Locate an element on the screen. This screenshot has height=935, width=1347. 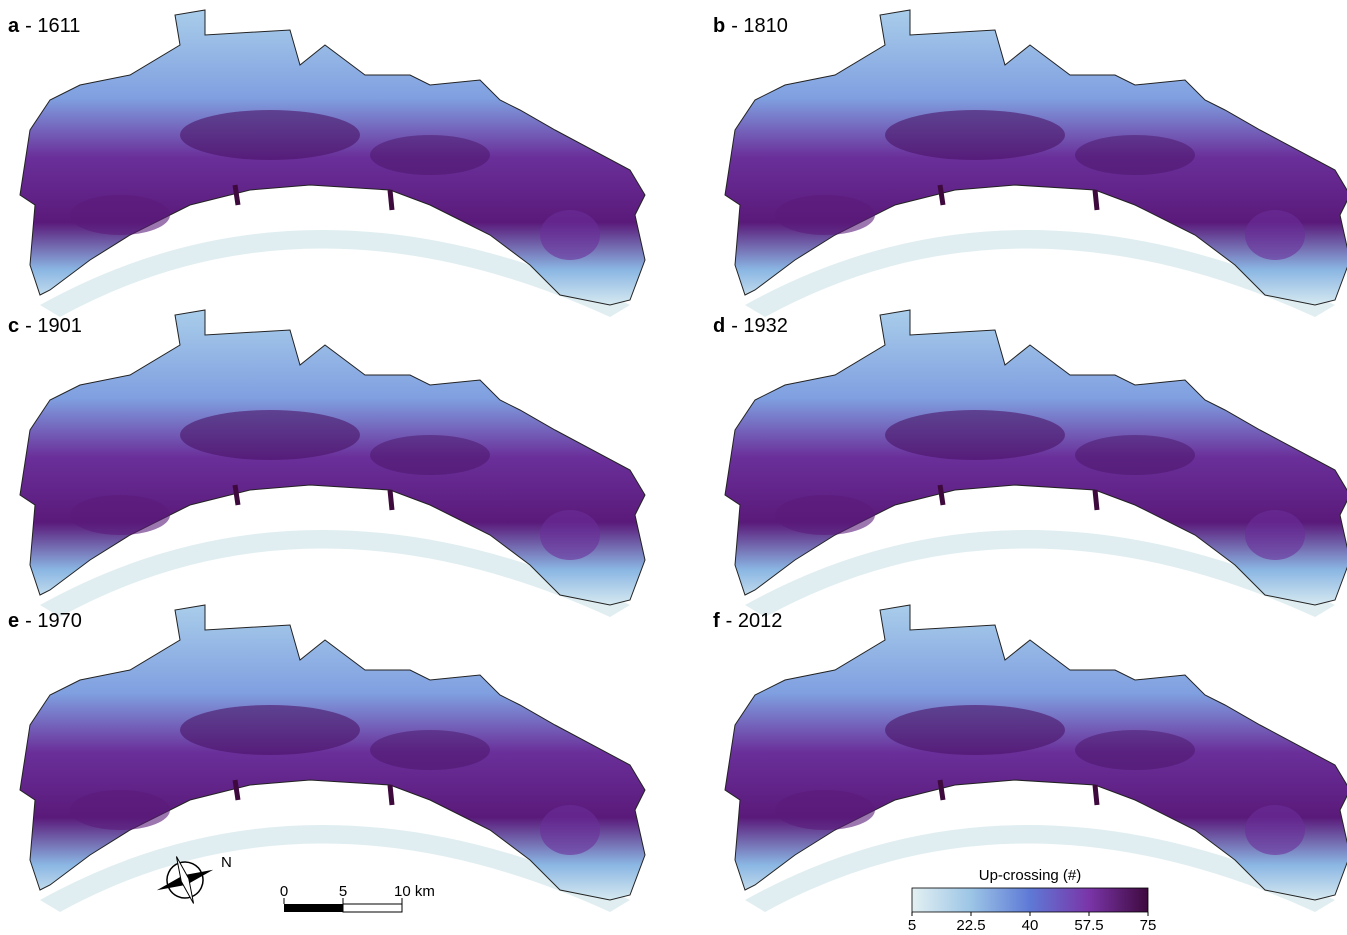
compass is located at coordinates (185, 880).